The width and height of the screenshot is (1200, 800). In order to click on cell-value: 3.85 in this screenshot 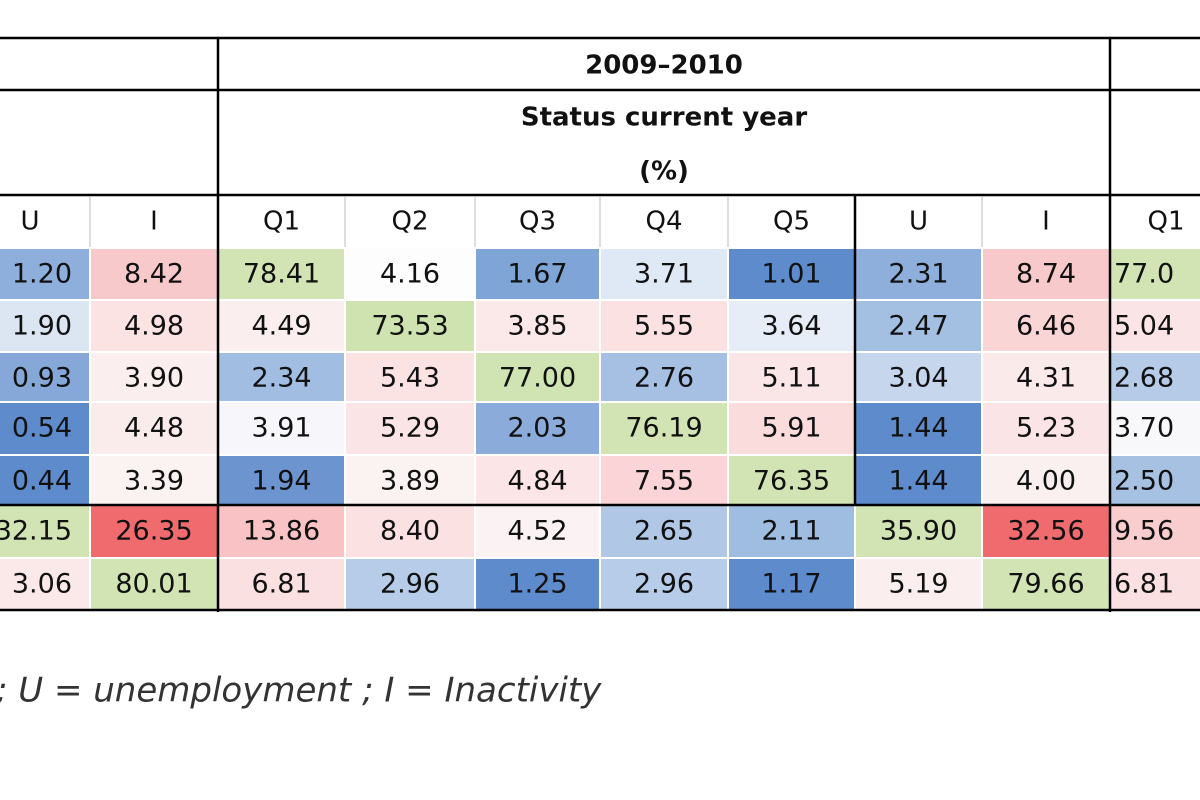, I will do `click(537, 326)`.